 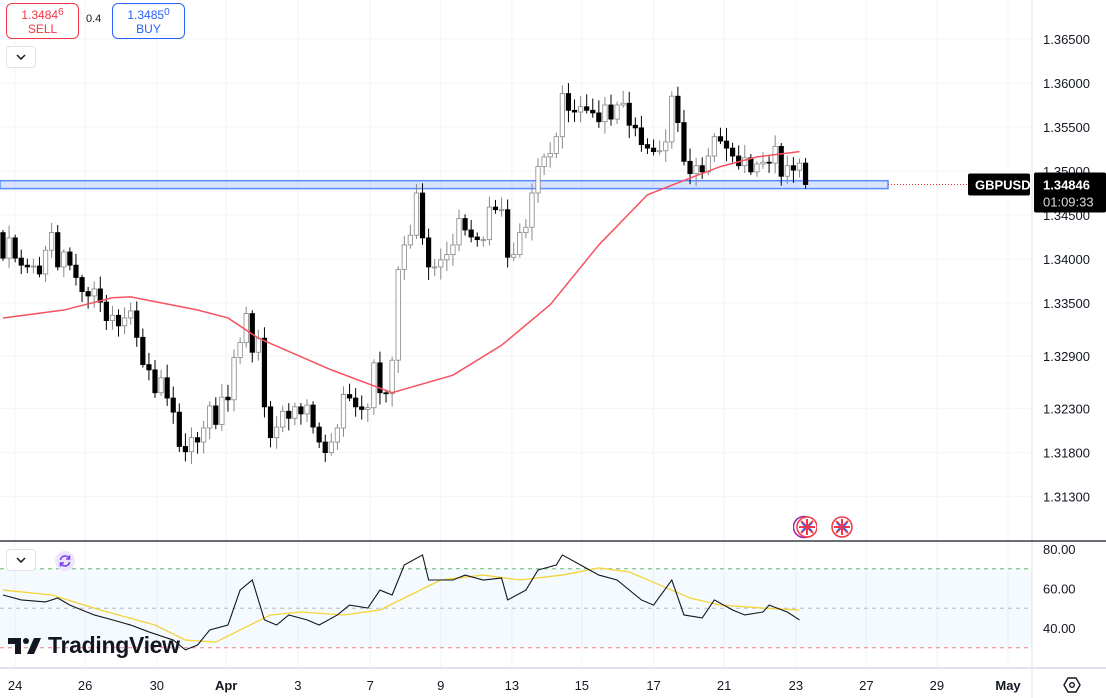 I want to click on refresh-button, so click(x=65, y=561).